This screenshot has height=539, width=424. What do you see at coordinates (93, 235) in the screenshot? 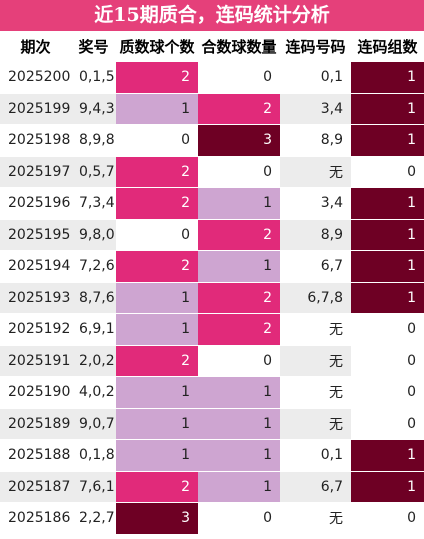
I see `cell-award: 9,8,0` at bounding box center [93, 235].